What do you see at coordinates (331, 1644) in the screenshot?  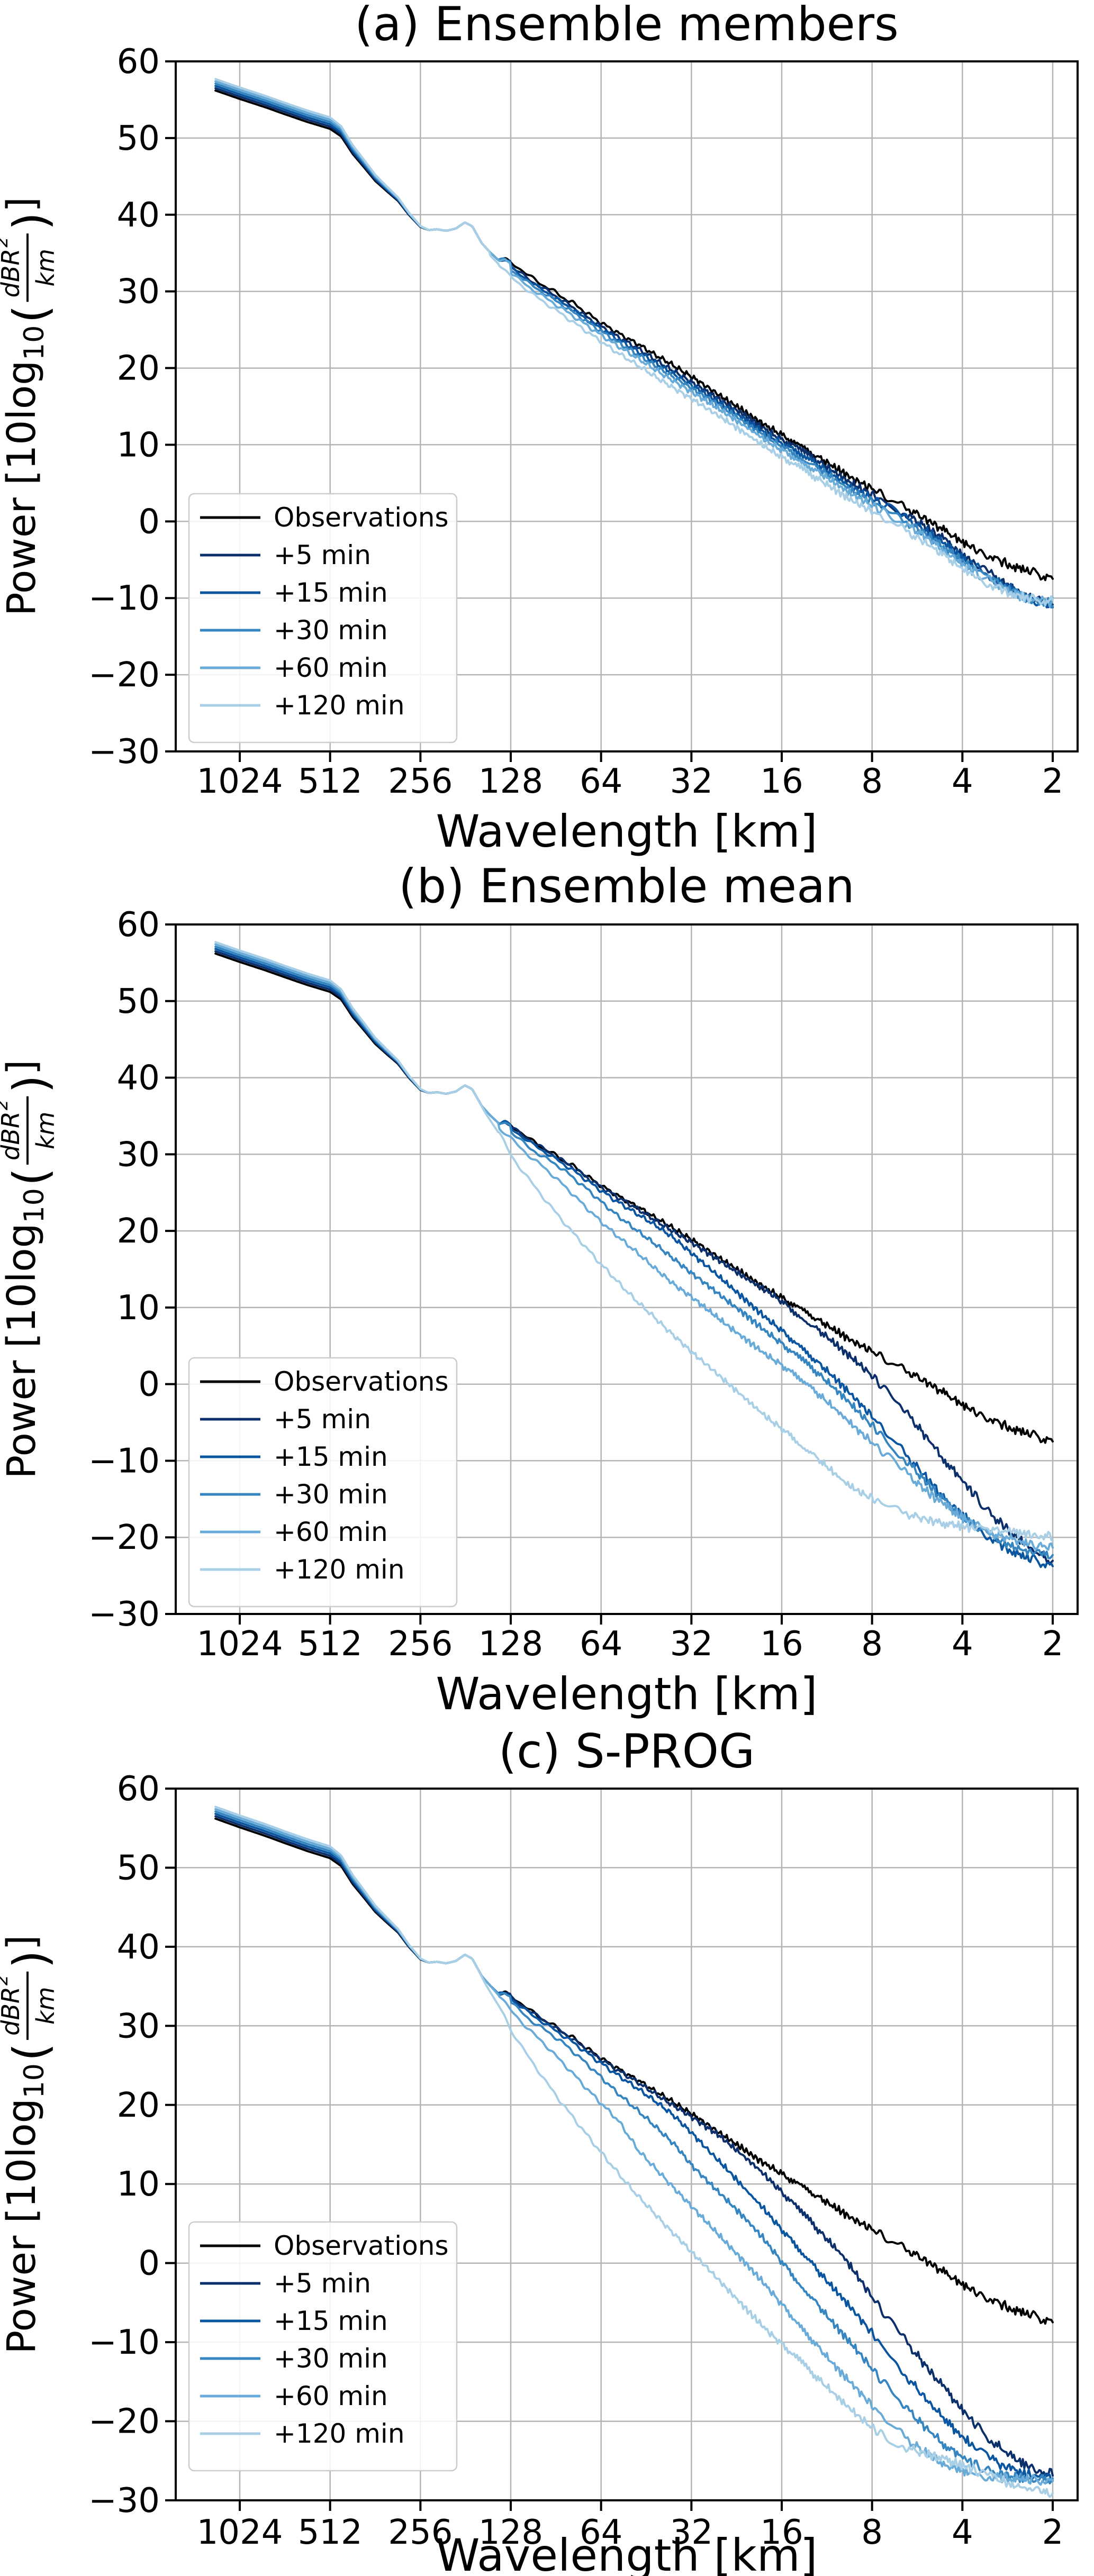 I see `x-tick-label: 512` at bounding box center [331, 1644].